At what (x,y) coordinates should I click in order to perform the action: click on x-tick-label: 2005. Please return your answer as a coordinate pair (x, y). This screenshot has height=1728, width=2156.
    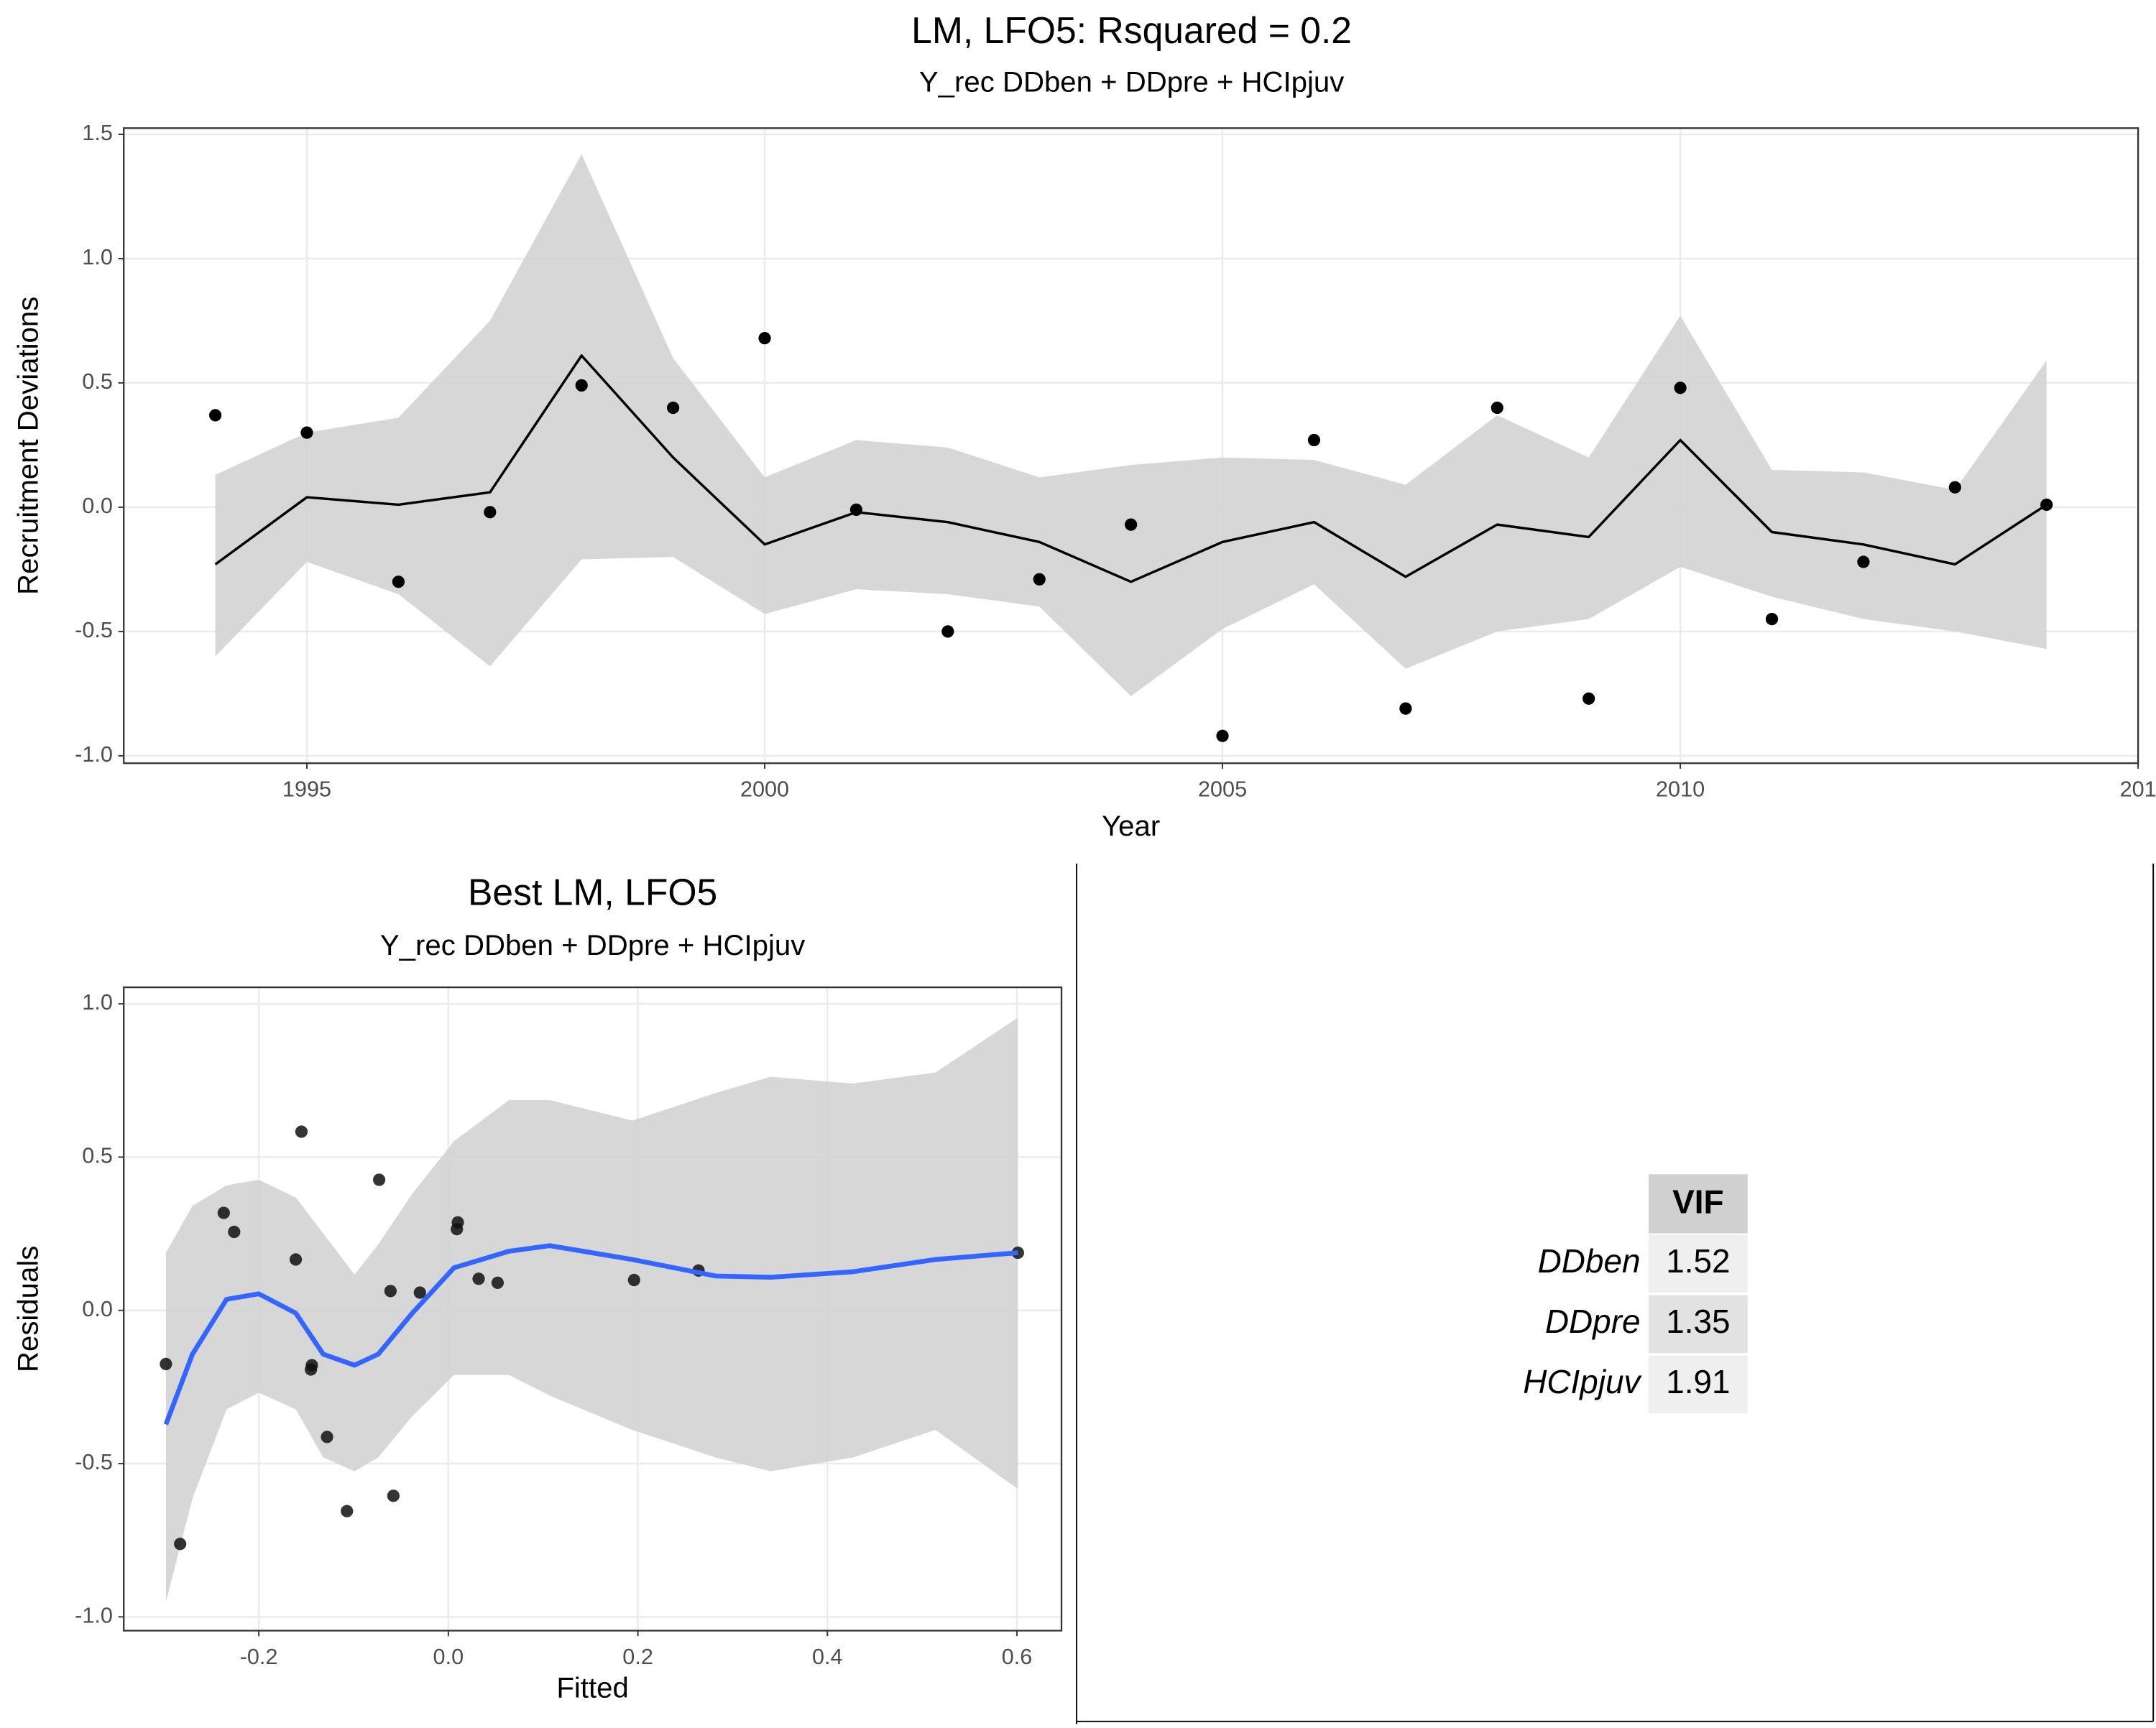
    Looking at the image, I should click on (1222, 790).